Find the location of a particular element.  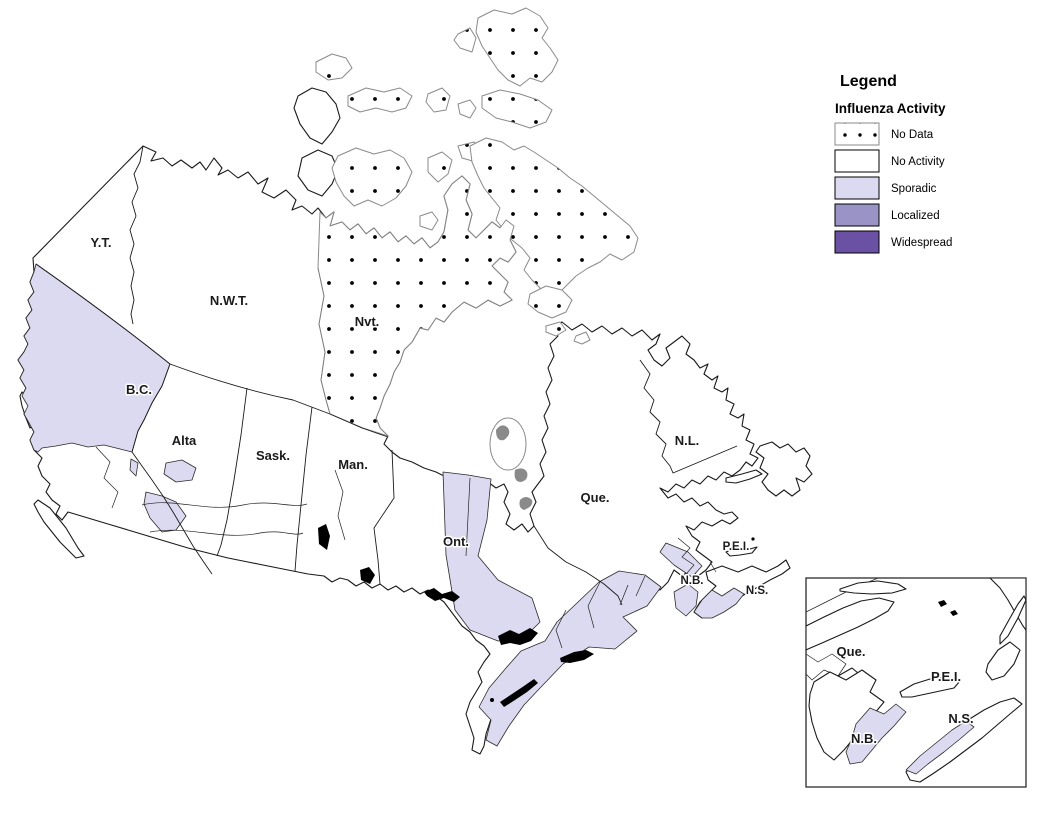

axel-heiberg-island is located at coordinates (465, 40).